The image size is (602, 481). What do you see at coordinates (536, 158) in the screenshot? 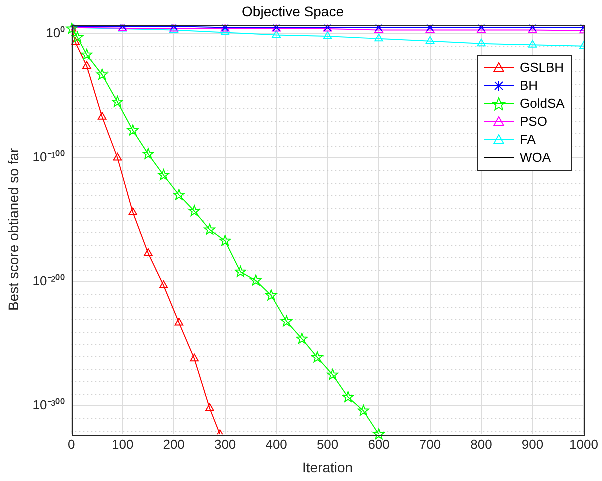
I see `legend-label: WOA` at bounding box center [536, 158].